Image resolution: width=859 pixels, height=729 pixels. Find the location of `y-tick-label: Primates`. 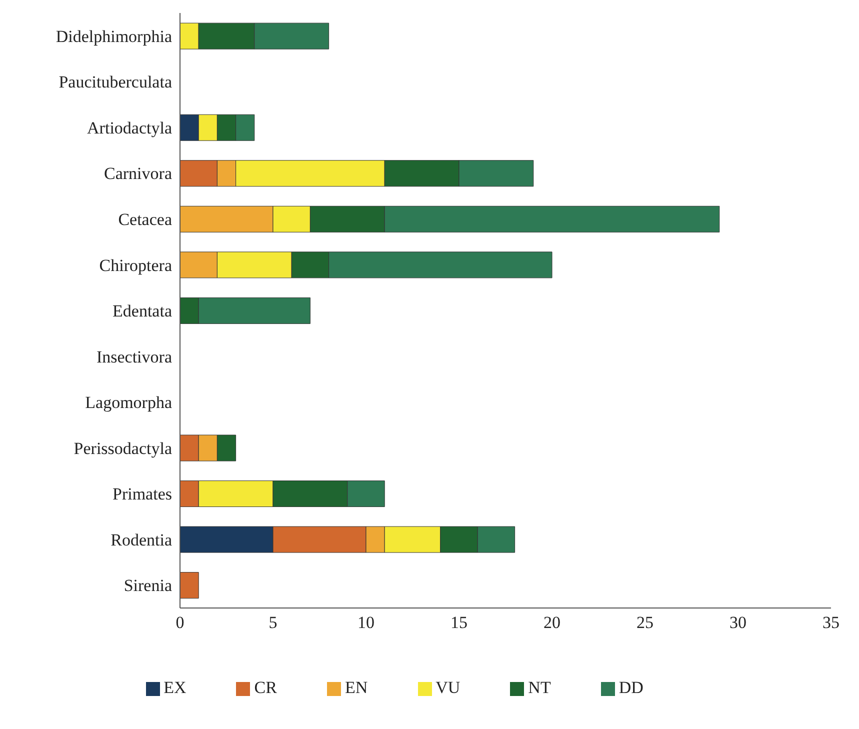

y-tick-label: Primates is located at coordinates (142, 494).